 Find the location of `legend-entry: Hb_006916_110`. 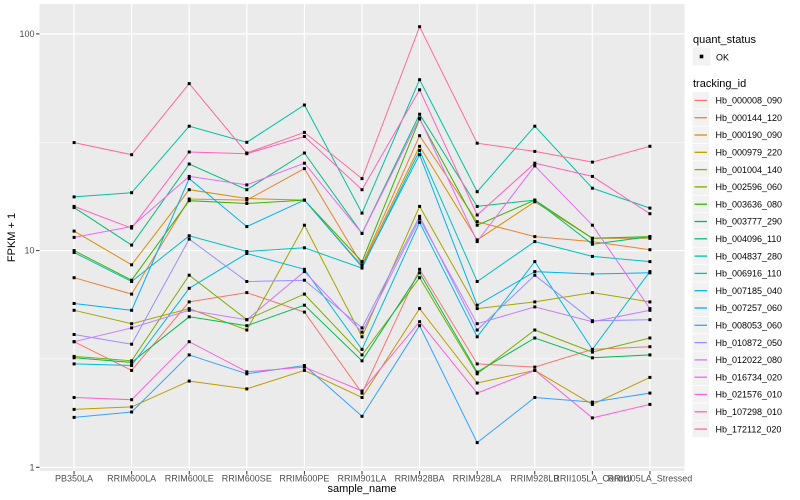

legend-entry: Hb_006916_110 is located at coordinates (737, 273).